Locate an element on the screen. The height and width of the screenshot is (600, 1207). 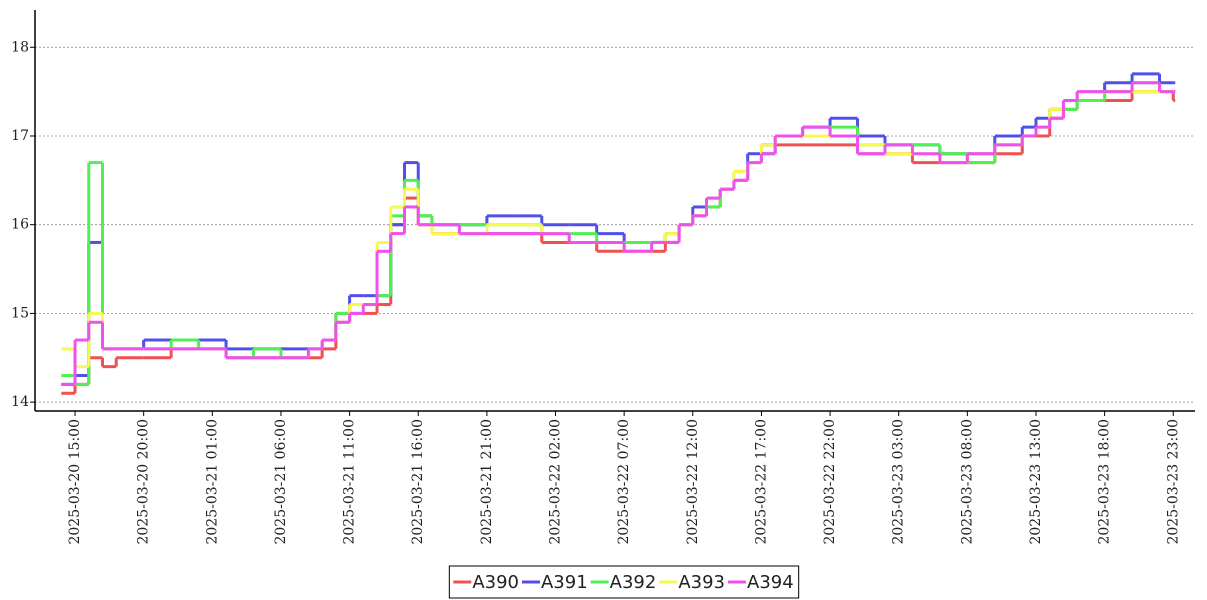
legend-label: A392 is located at coordinates (633, 582).